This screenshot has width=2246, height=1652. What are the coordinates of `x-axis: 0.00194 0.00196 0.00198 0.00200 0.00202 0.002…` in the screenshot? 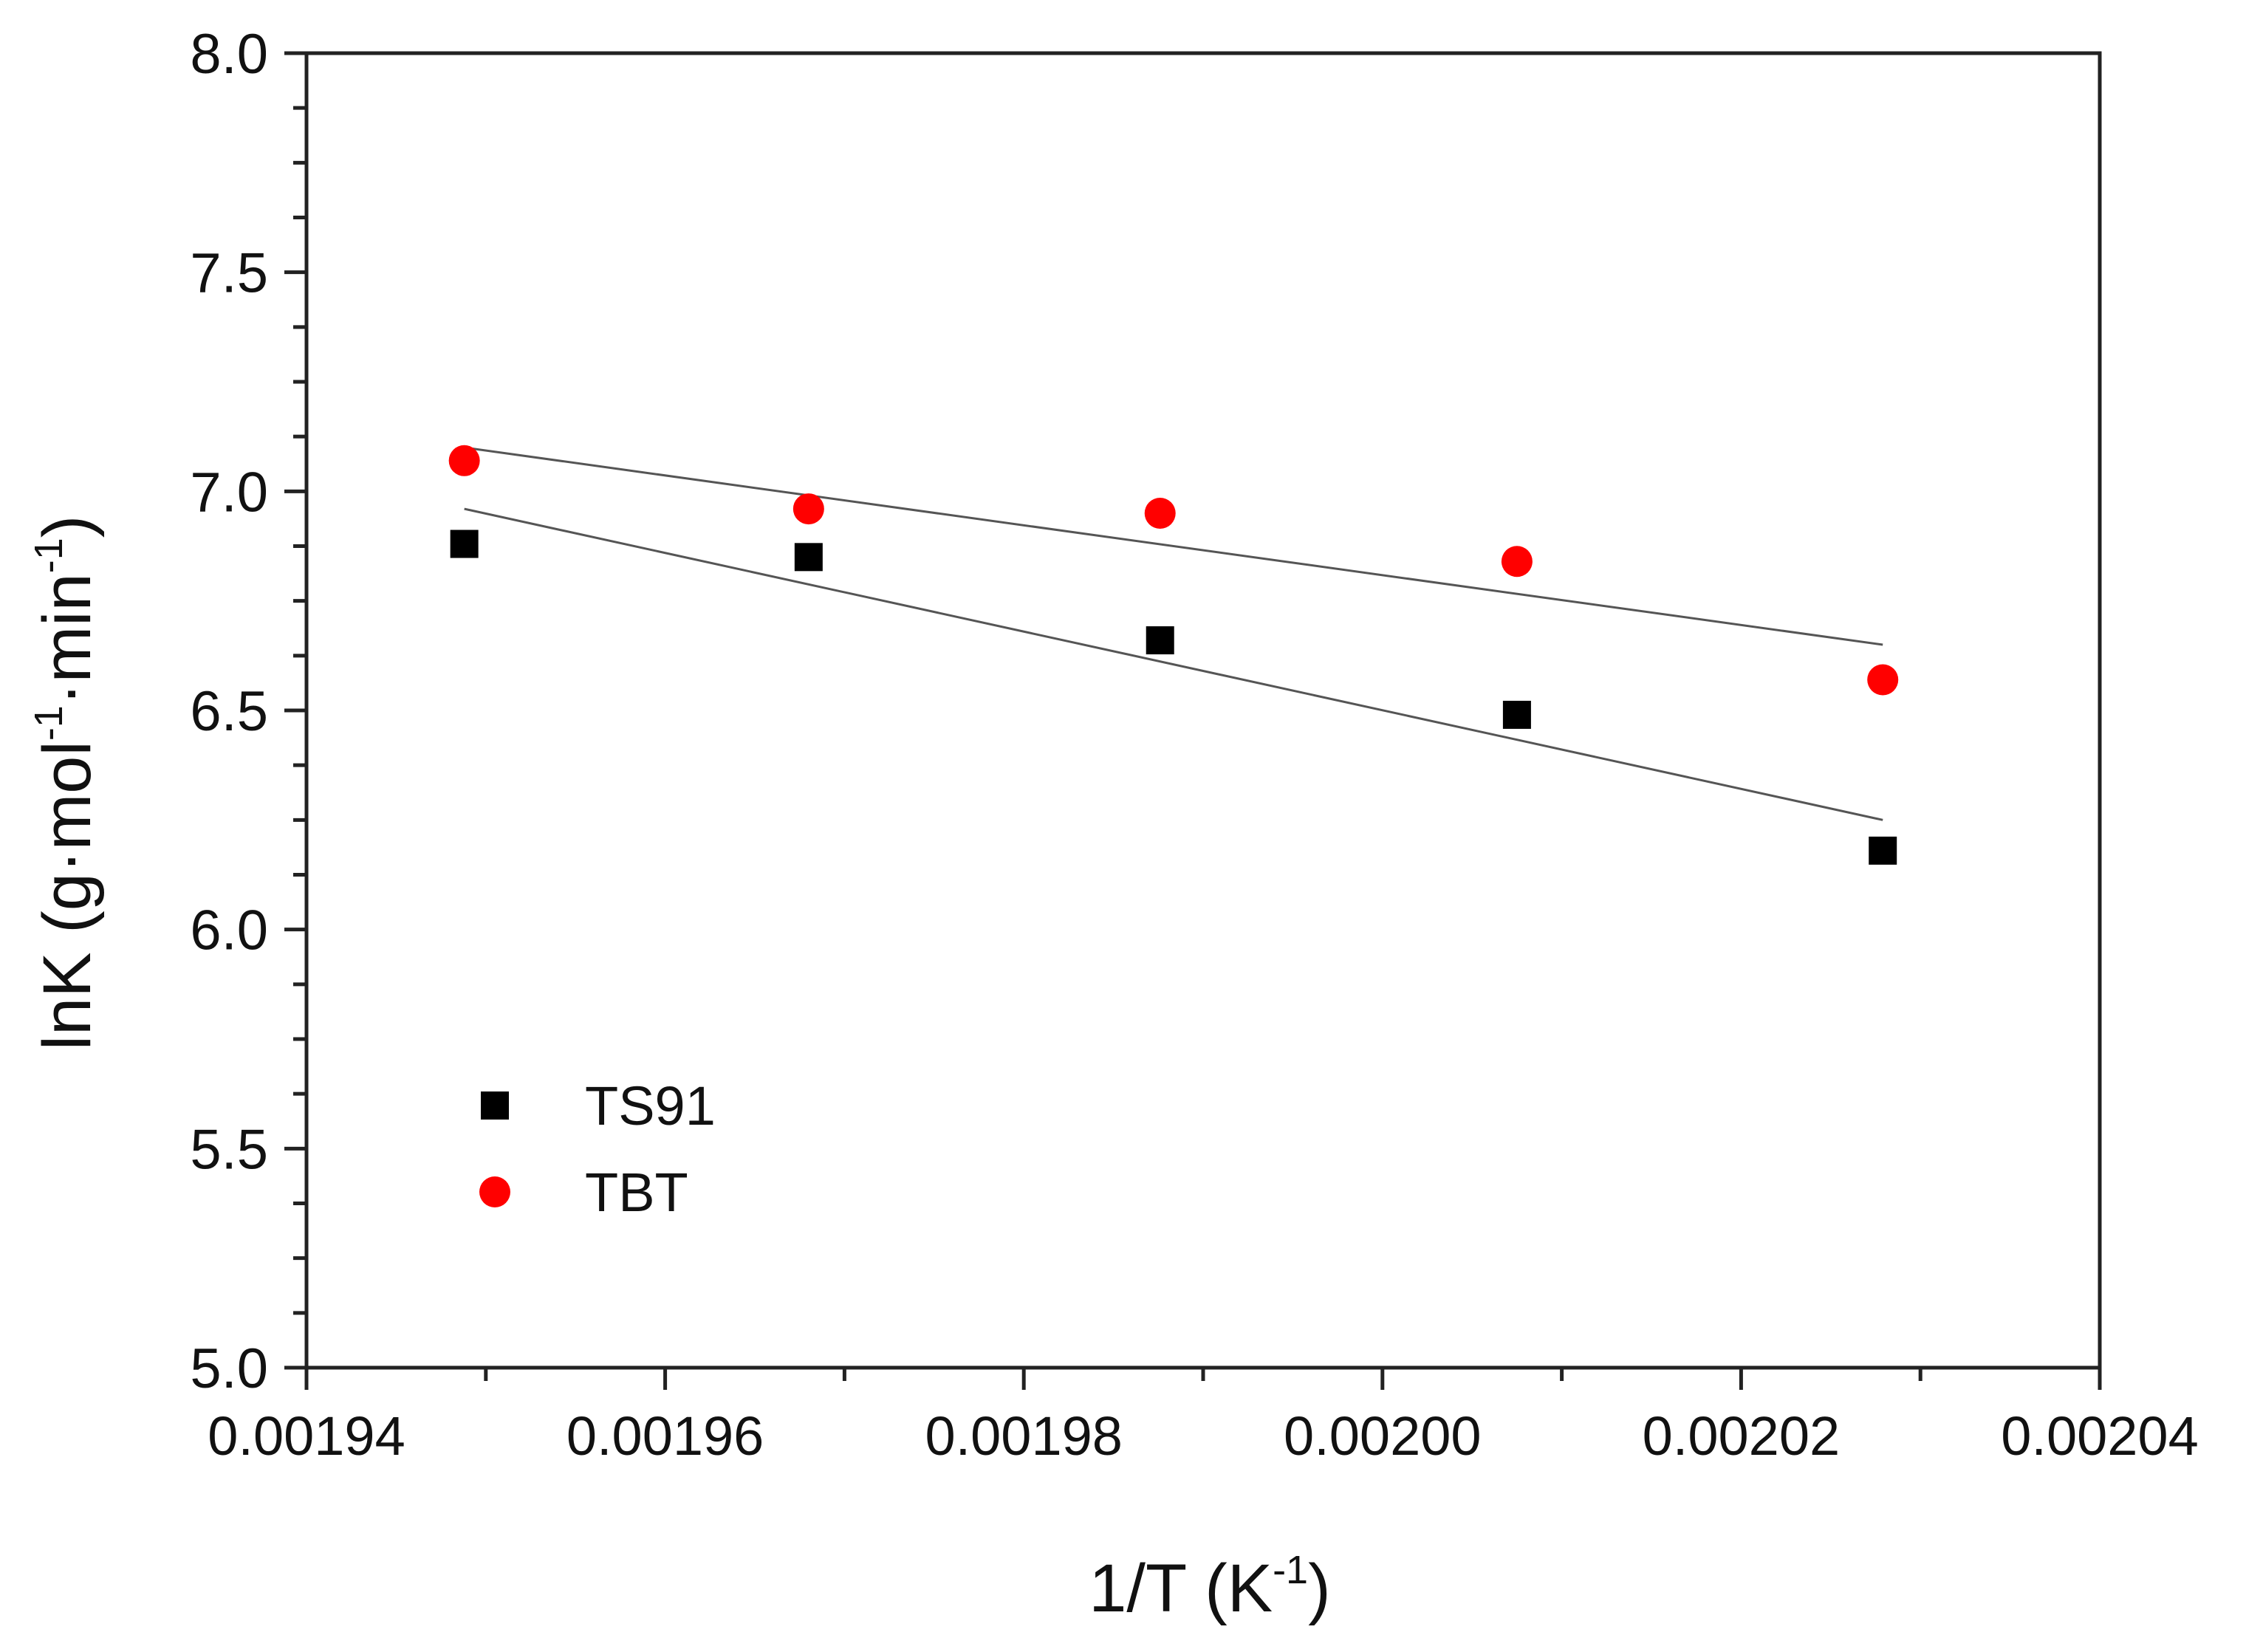 It's located at (1203, 1417).